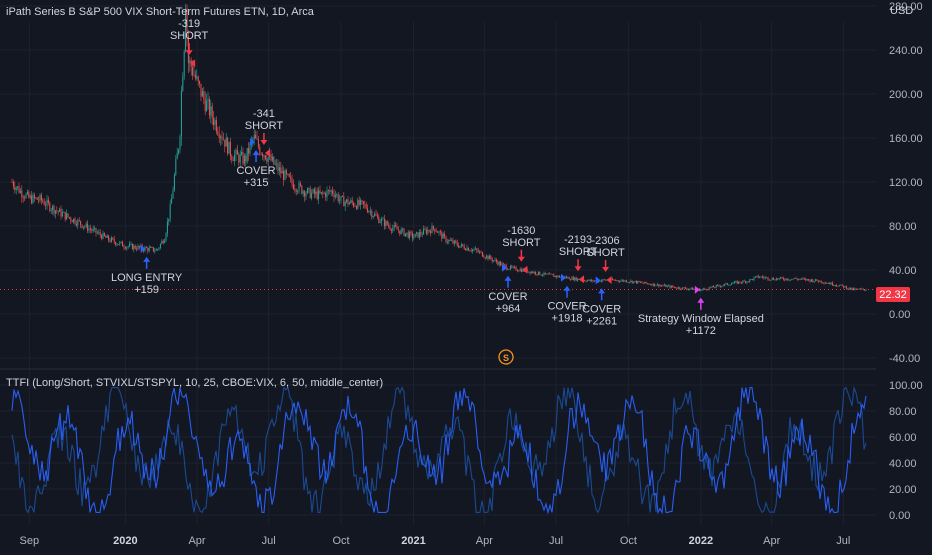  I want to click on trade-pnl: +315, so click(256, 183).